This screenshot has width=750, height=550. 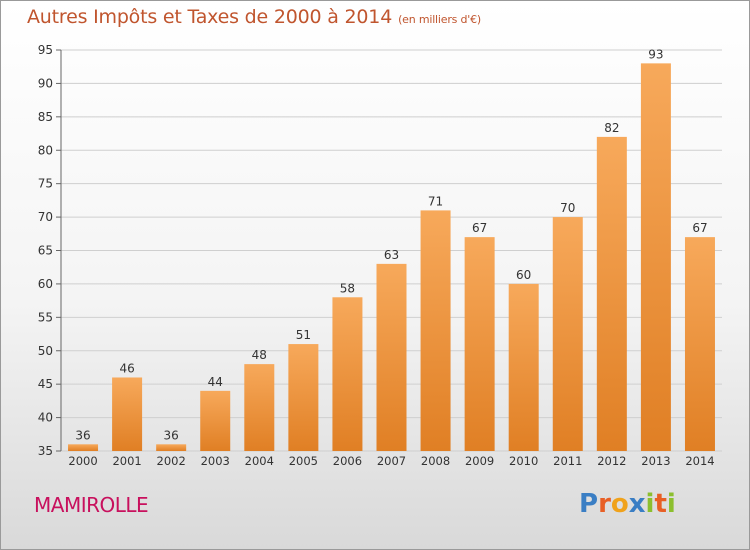 I want to click on bar-2008, so click(x=435, y=330).